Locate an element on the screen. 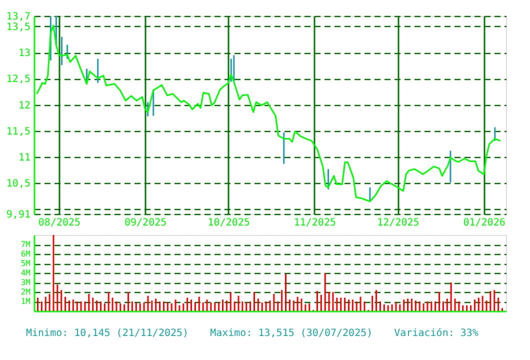 The height and width of the screenshot is (360, 530). y-tick-label: 3M is located at coordinates (25, 282).